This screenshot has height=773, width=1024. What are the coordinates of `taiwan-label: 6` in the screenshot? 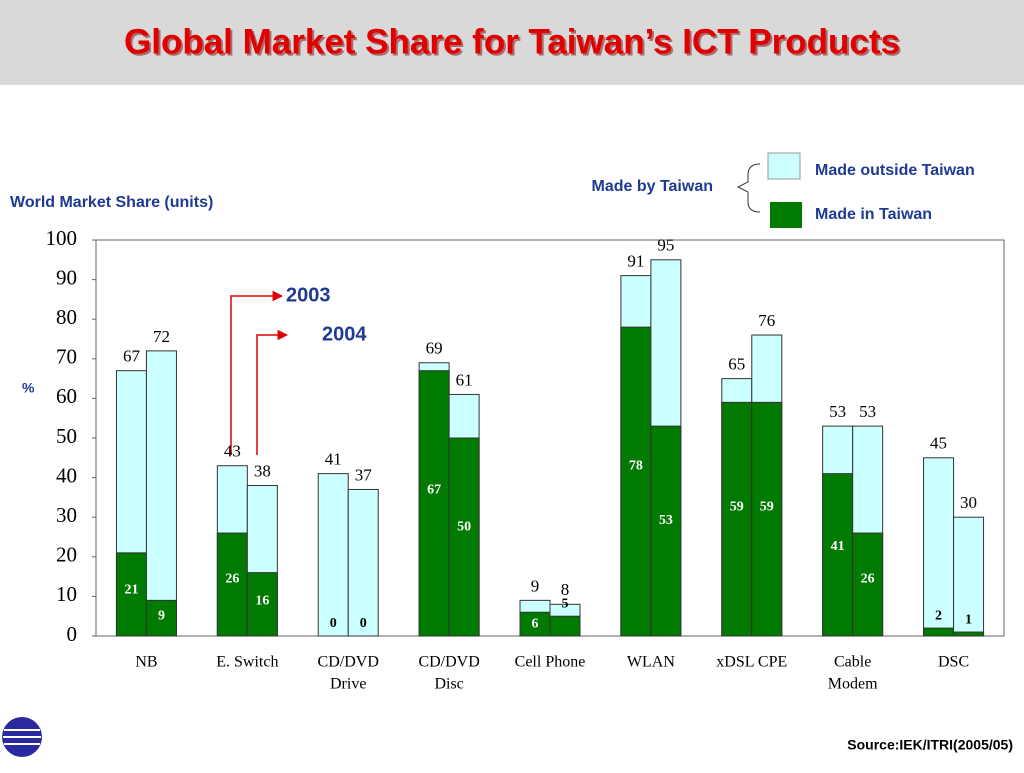 It's located at (535, 623).